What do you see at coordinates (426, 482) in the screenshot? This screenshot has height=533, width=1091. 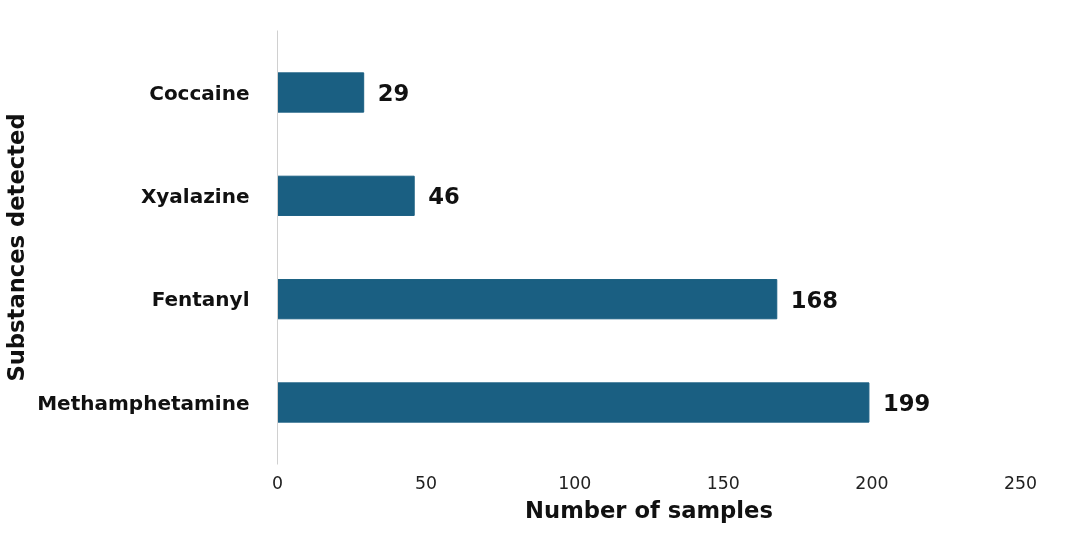 I see `x-tick-label: 50` at bounding box center [426, 482].